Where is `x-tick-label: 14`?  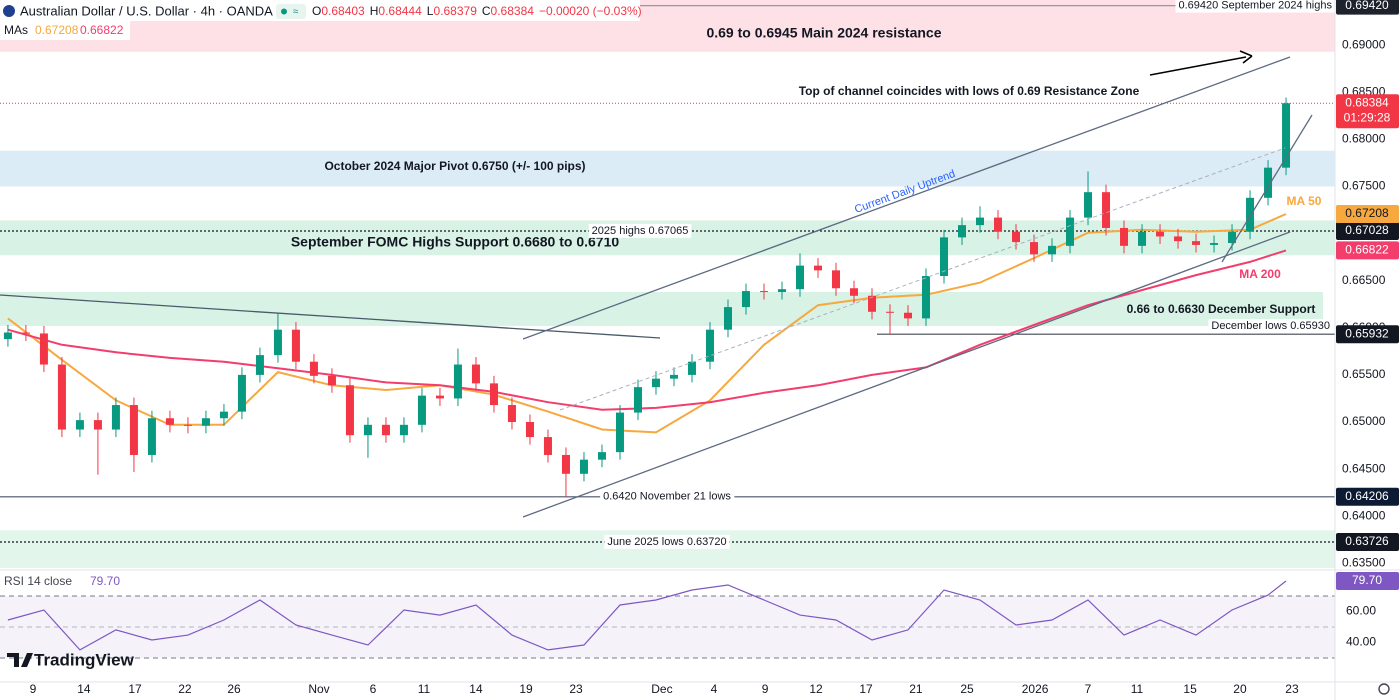
x-tick-label: 14 is located at coordinates (476, 689).